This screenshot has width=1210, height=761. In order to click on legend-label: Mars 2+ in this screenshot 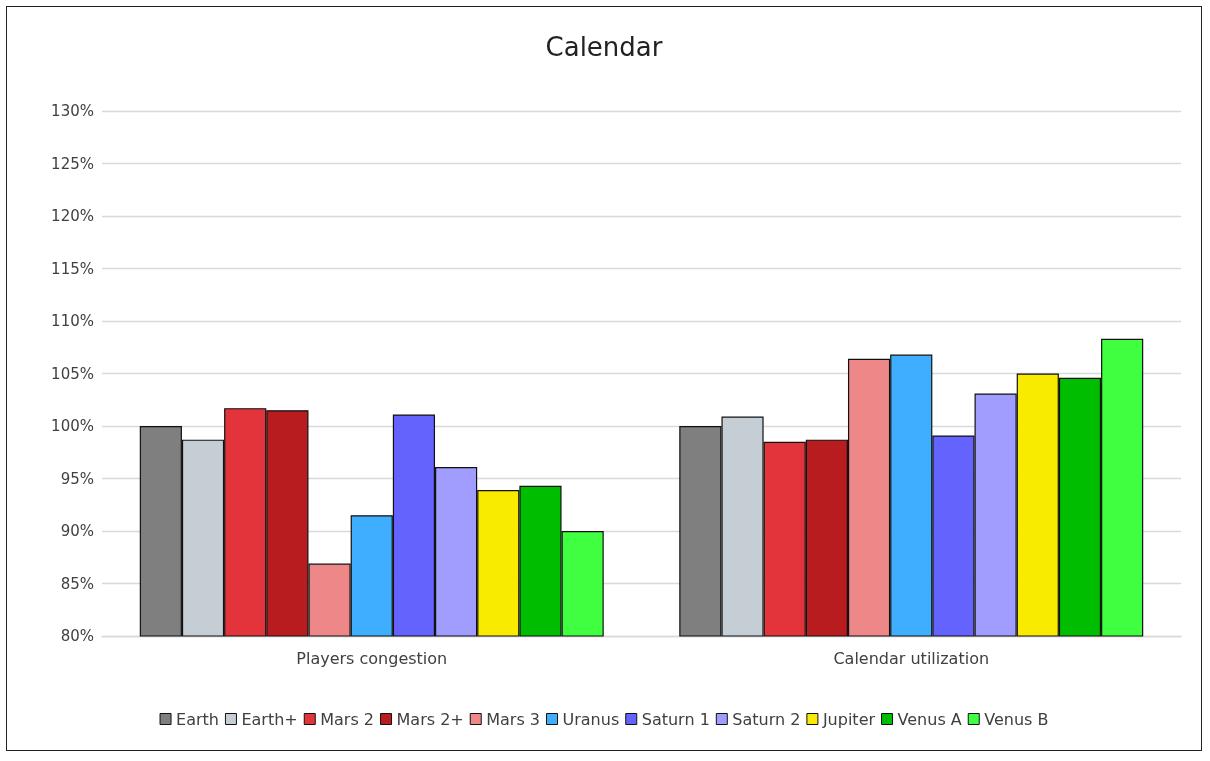, I will do `click(430, 719)`.